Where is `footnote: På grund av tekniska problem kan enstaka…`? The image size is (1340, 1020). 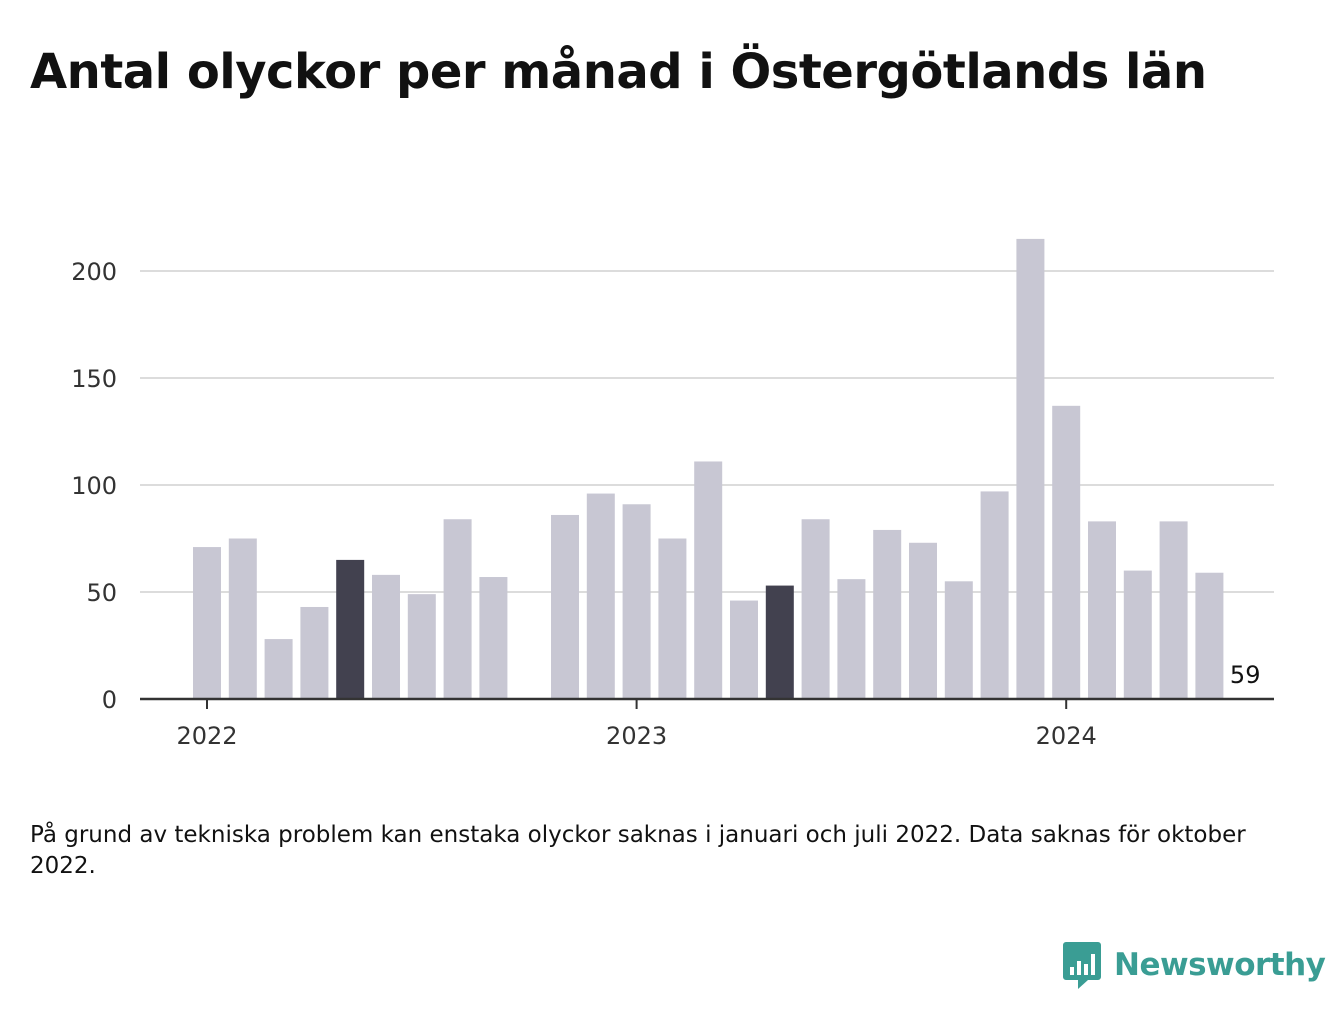
footnote: På grund av tekniska problem kan enstaka… is located at coordinates (638, 850).